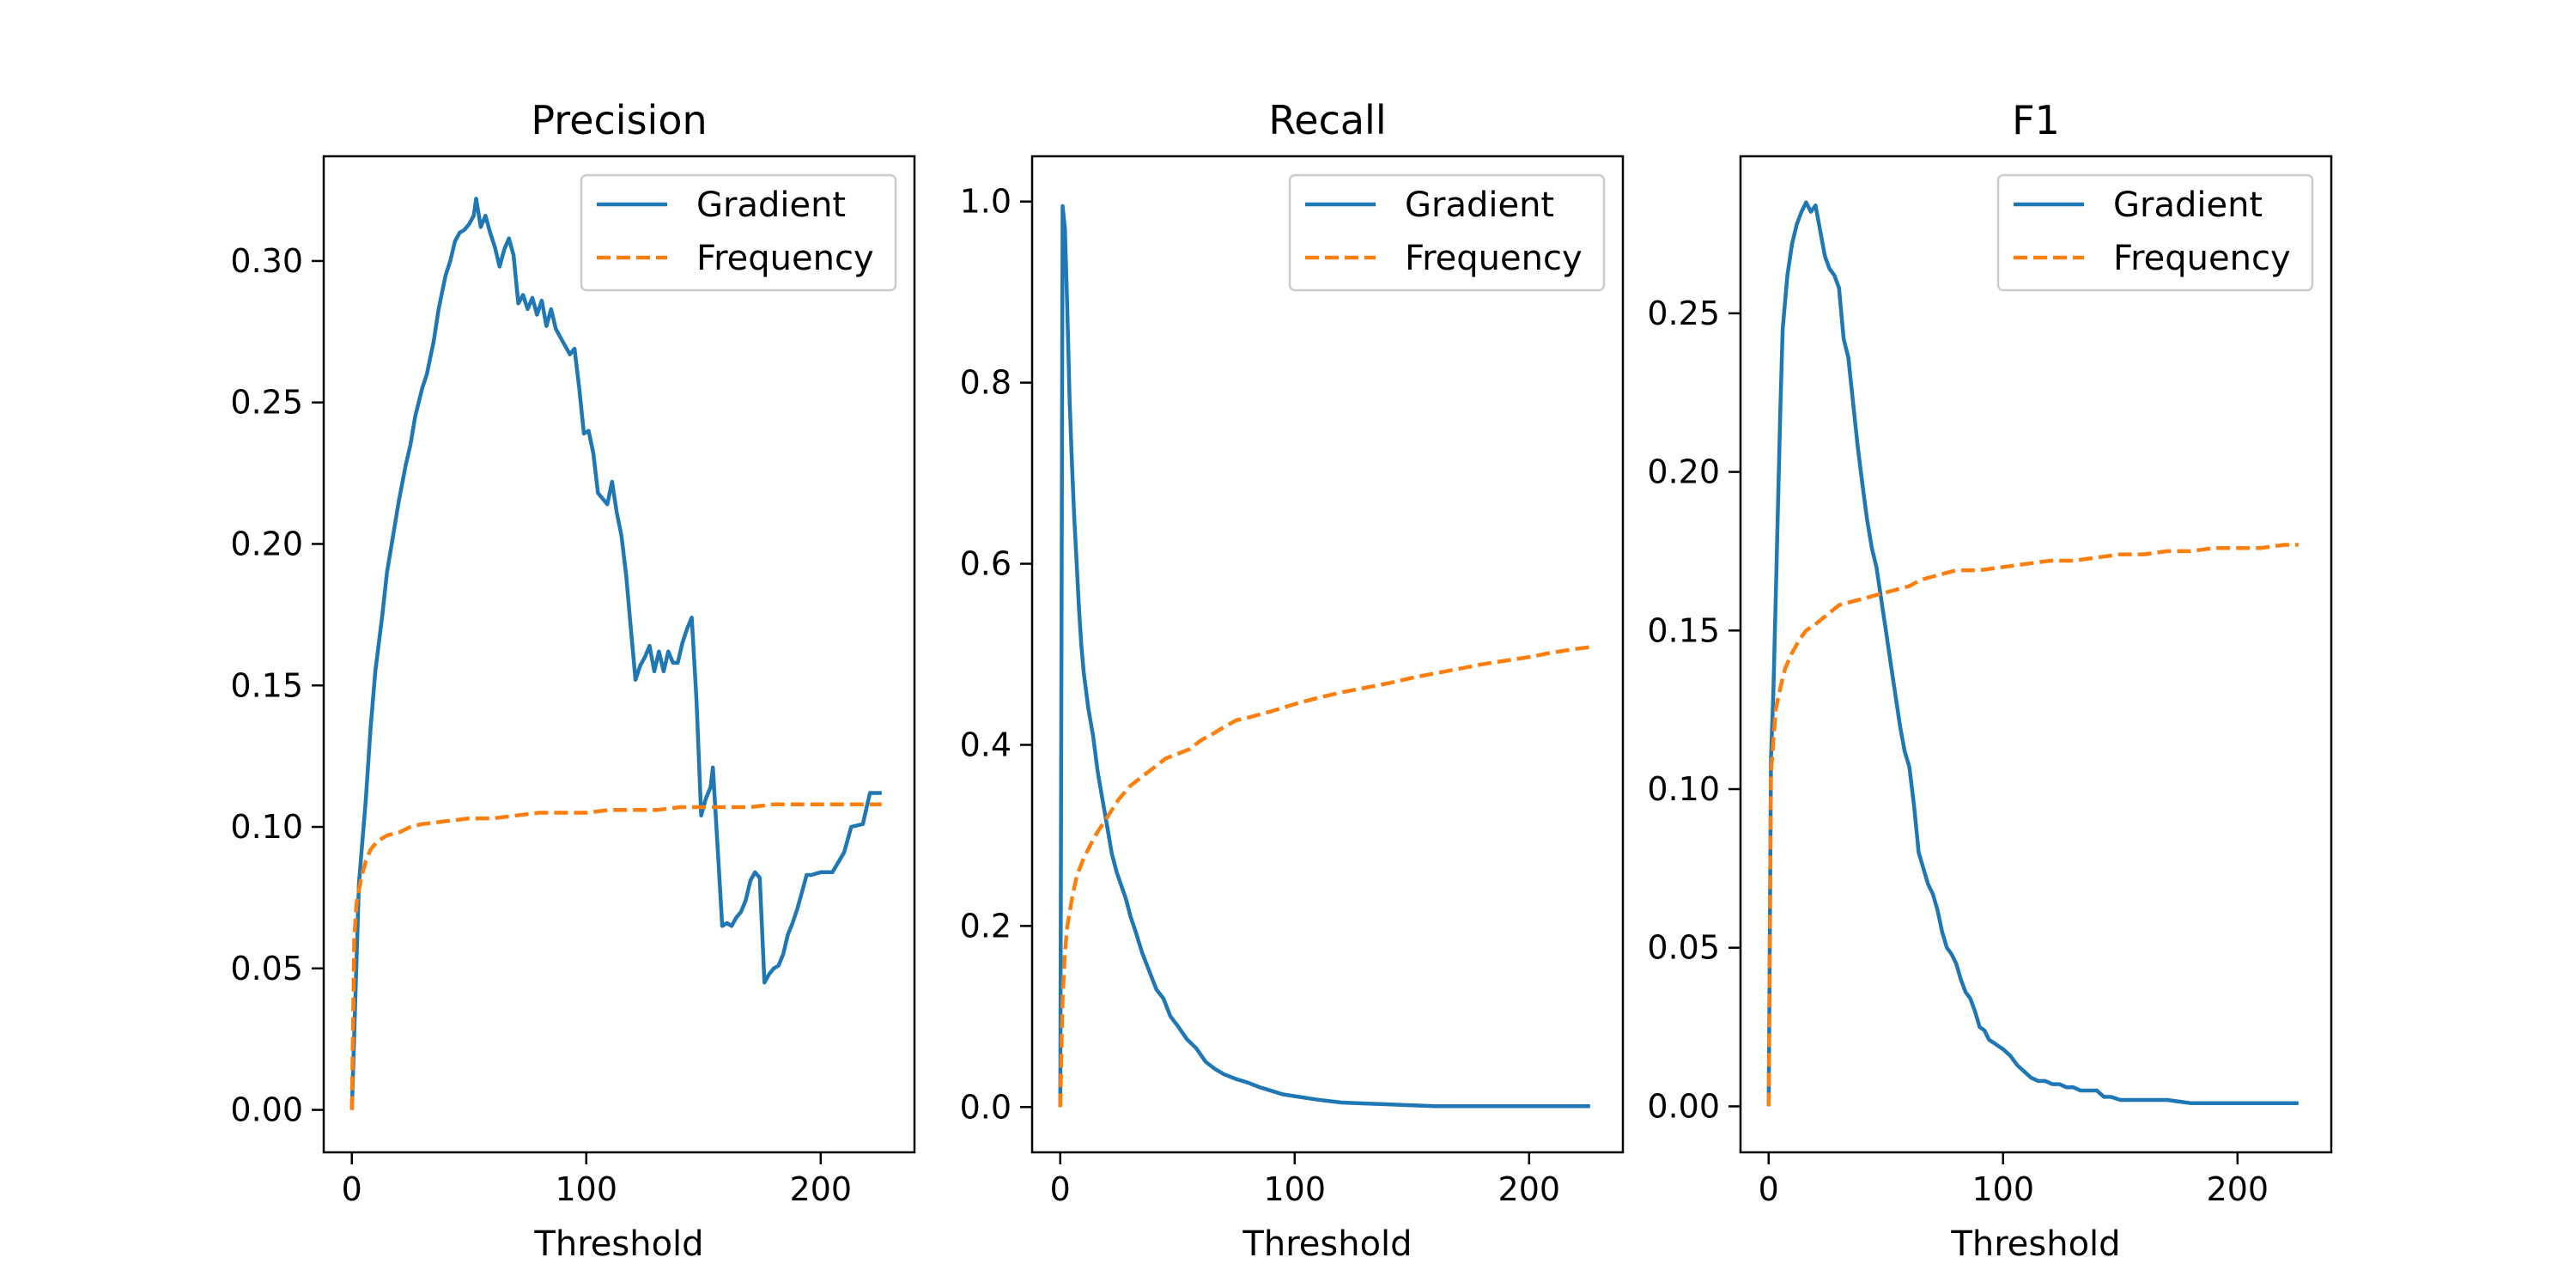  What do you see at coordinates (266, 403) in the screenshot?
I see `precision-y-tick-label: 0.25` at bounding box center [266, 403].